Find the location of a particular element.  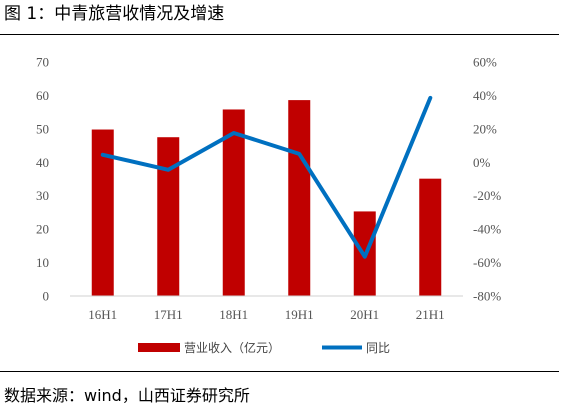

legend-label-yoy: 同比 is located at coordinates (378, 348).